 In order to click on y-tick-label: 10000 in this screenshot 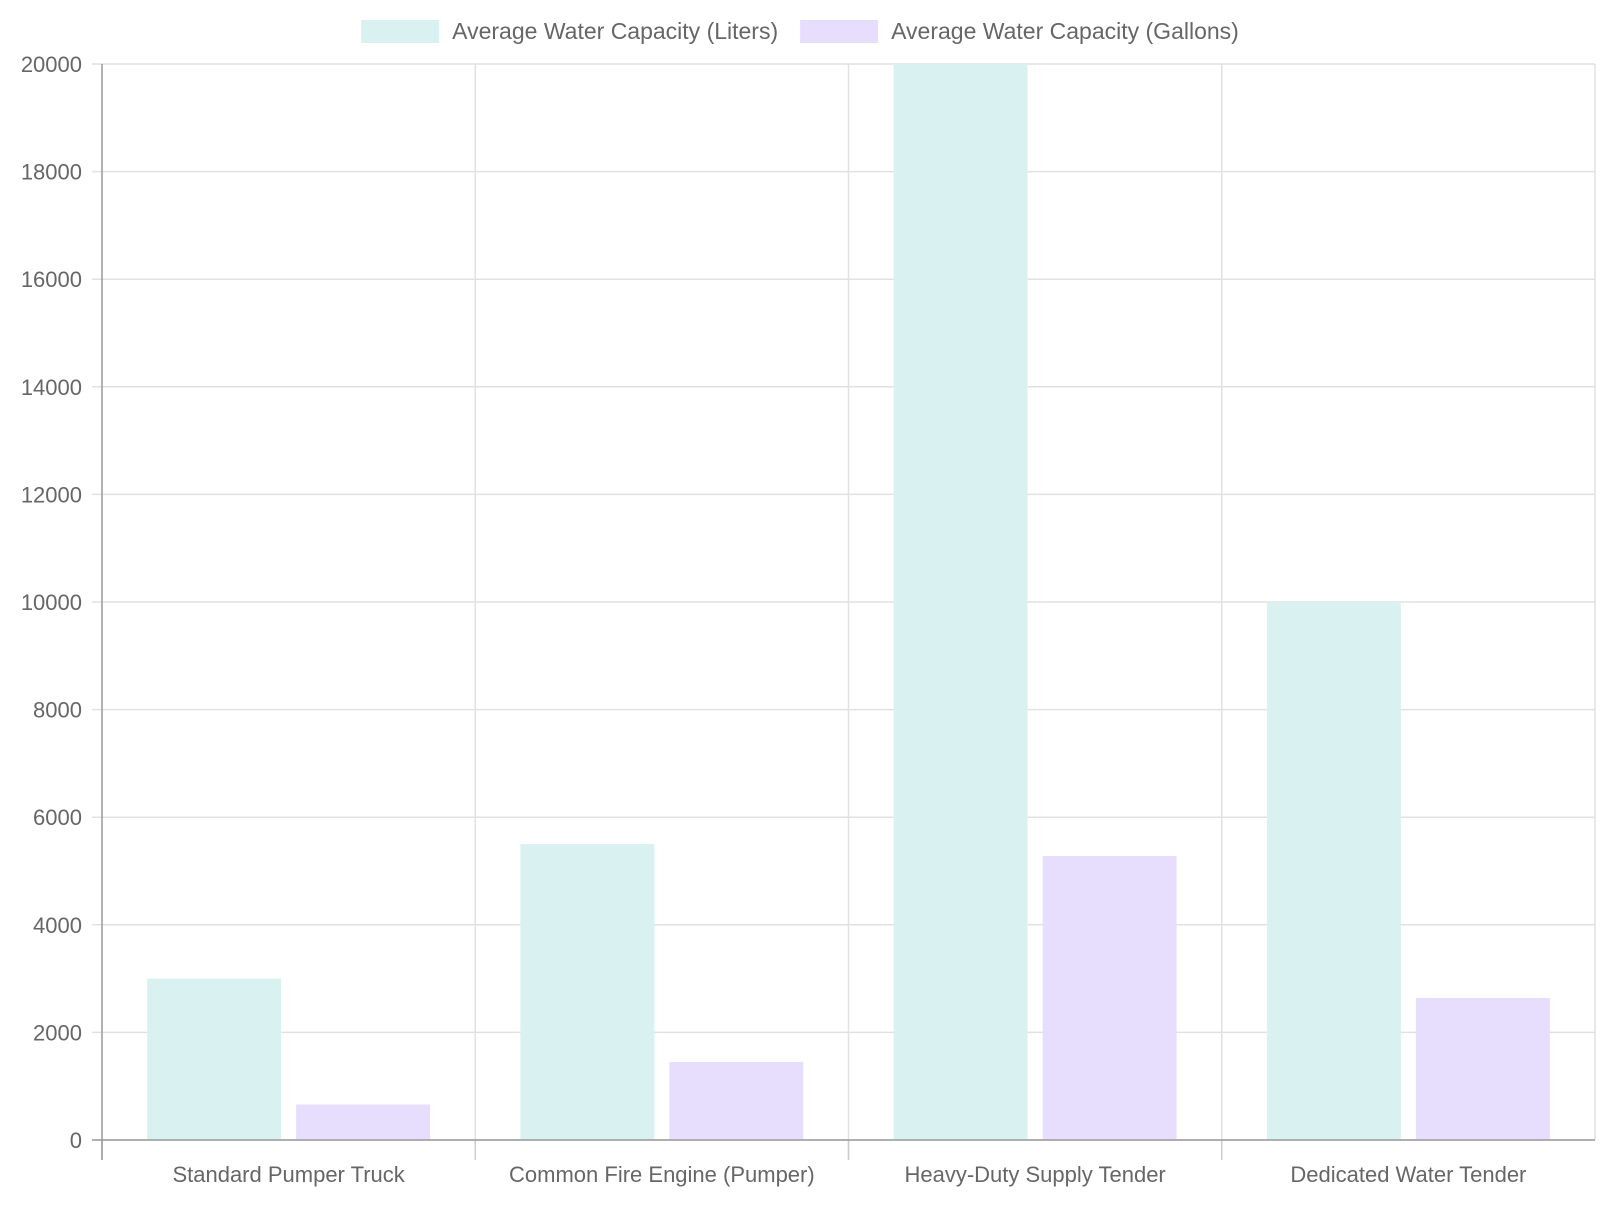, I will do `click(51, 602)`.